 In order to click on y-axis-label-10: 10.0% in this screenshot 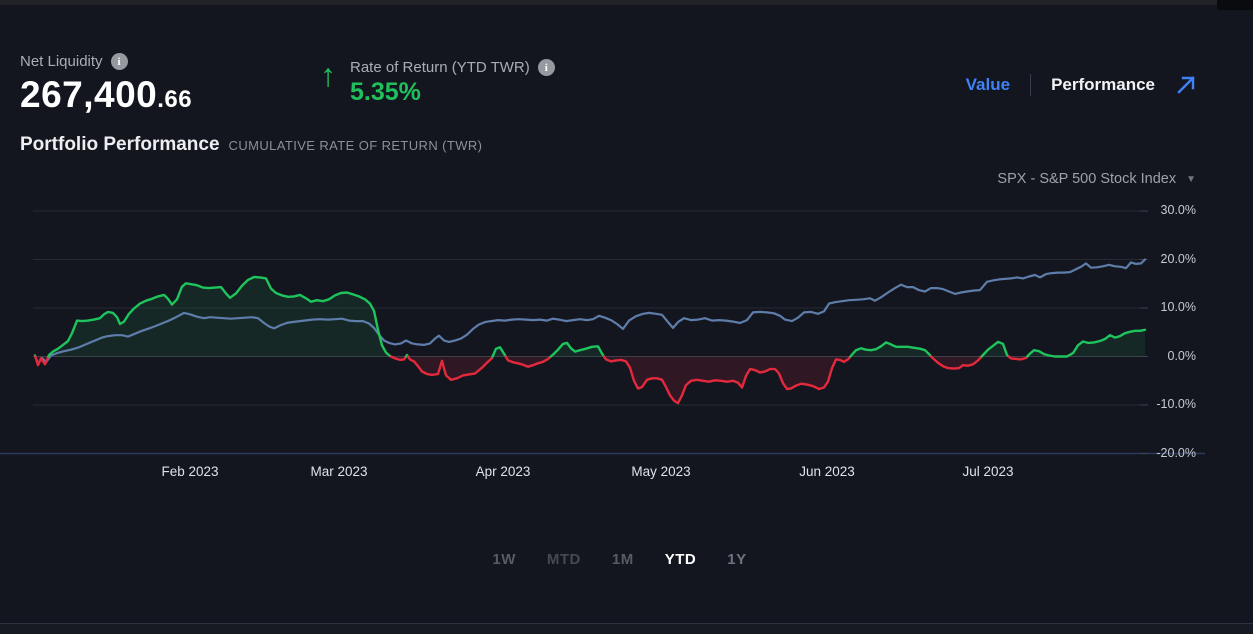, I will do `click(1178, 307)`.